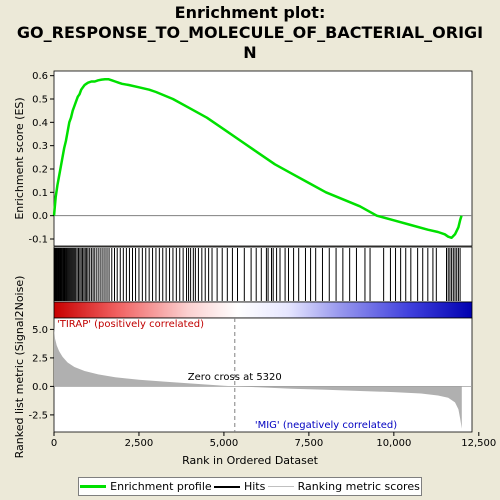 This screenshot has width=500, height=500. I want to click on hits-panel, so click(263, 274).